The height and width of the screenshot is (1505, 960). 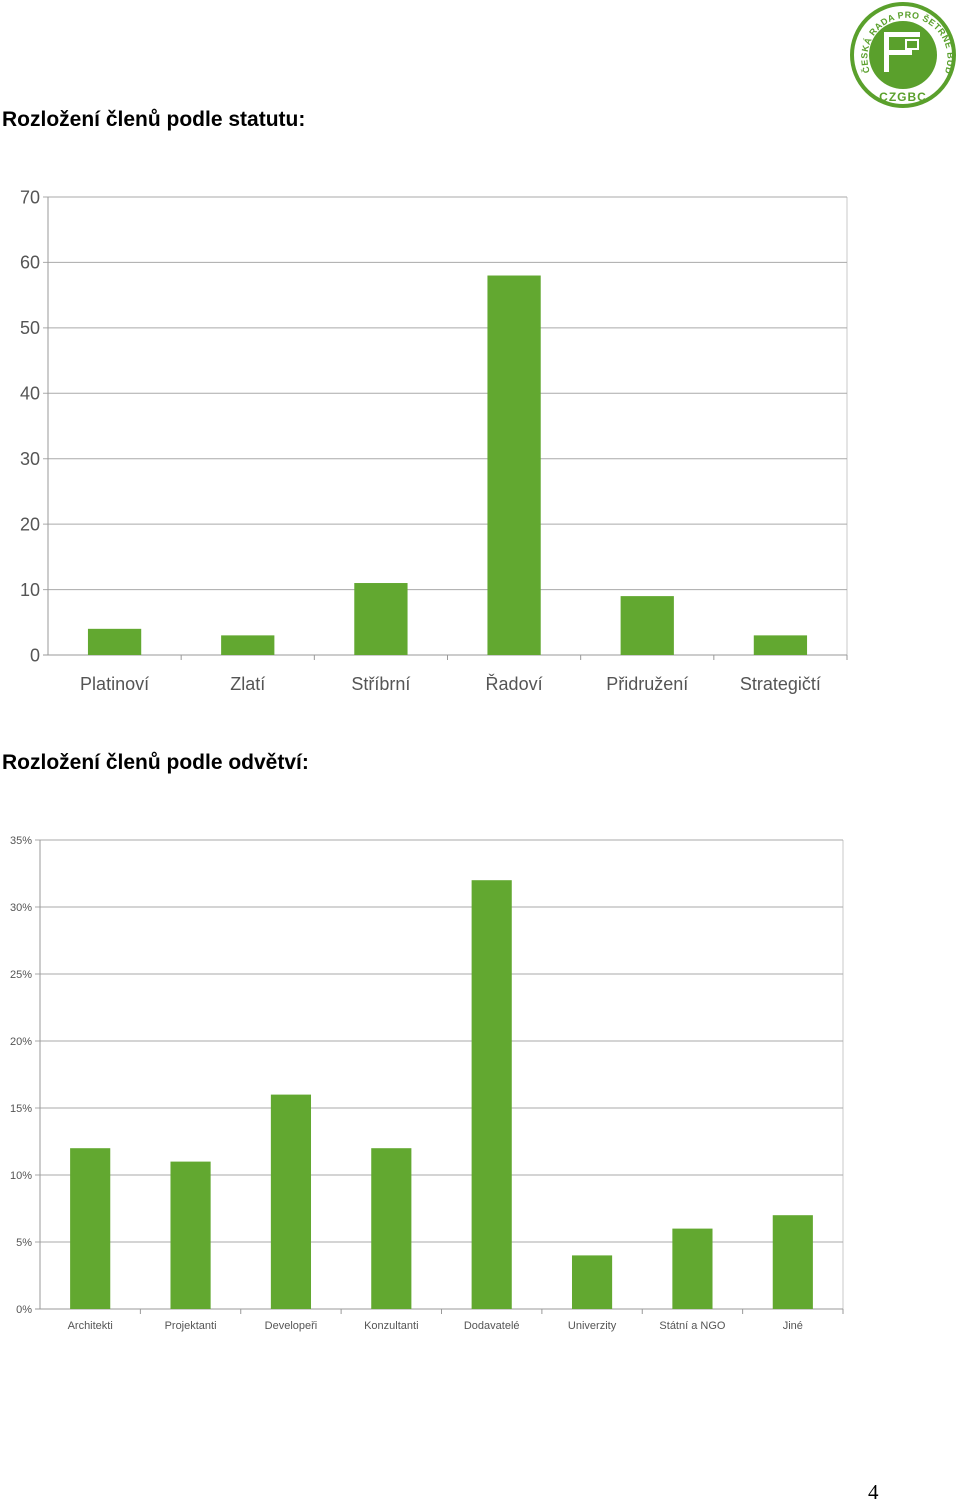 What do you see at coordinates (903, 97) in the screenshot?
I see `logo-abbr: CZGBC` at bounding box center [903, 97].